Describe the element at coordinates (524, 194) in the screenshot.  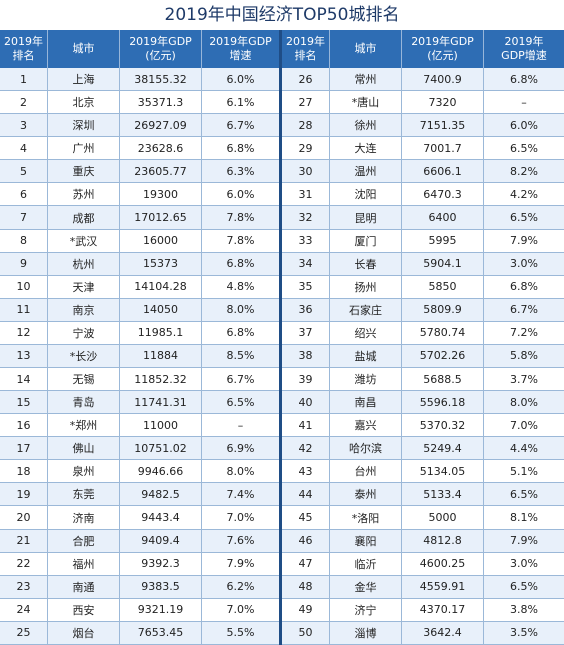
I see `growth-cell: 4.2%` at that location.